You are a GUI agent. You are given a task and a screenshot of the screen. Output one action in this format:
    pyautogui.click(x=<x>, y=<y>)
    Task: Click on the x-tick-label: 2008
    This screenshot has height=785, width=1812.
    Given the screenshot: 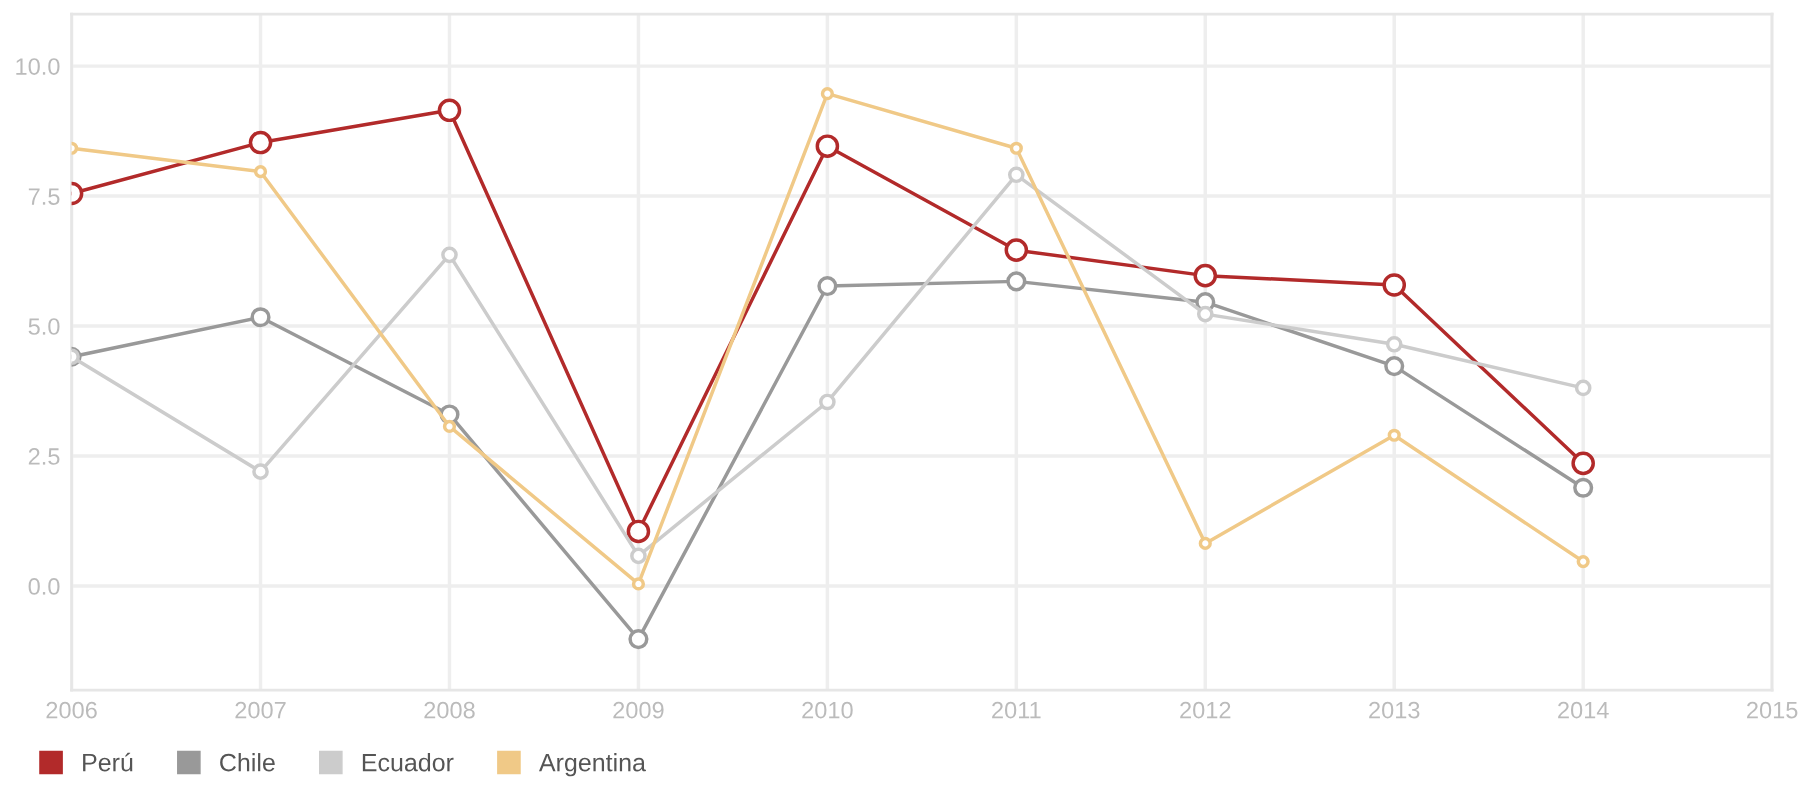 What is the action you would take?
    pyautogui.click(x=449, y=710)
    